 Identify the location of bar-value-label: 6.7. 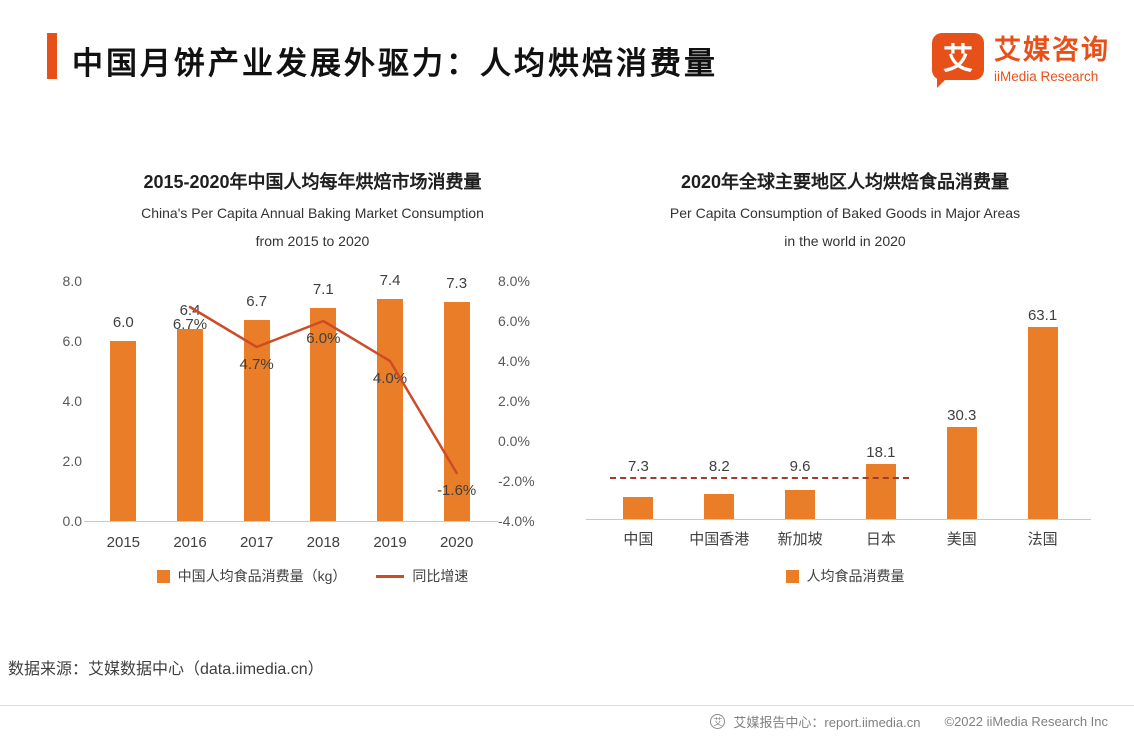
(257, 301).